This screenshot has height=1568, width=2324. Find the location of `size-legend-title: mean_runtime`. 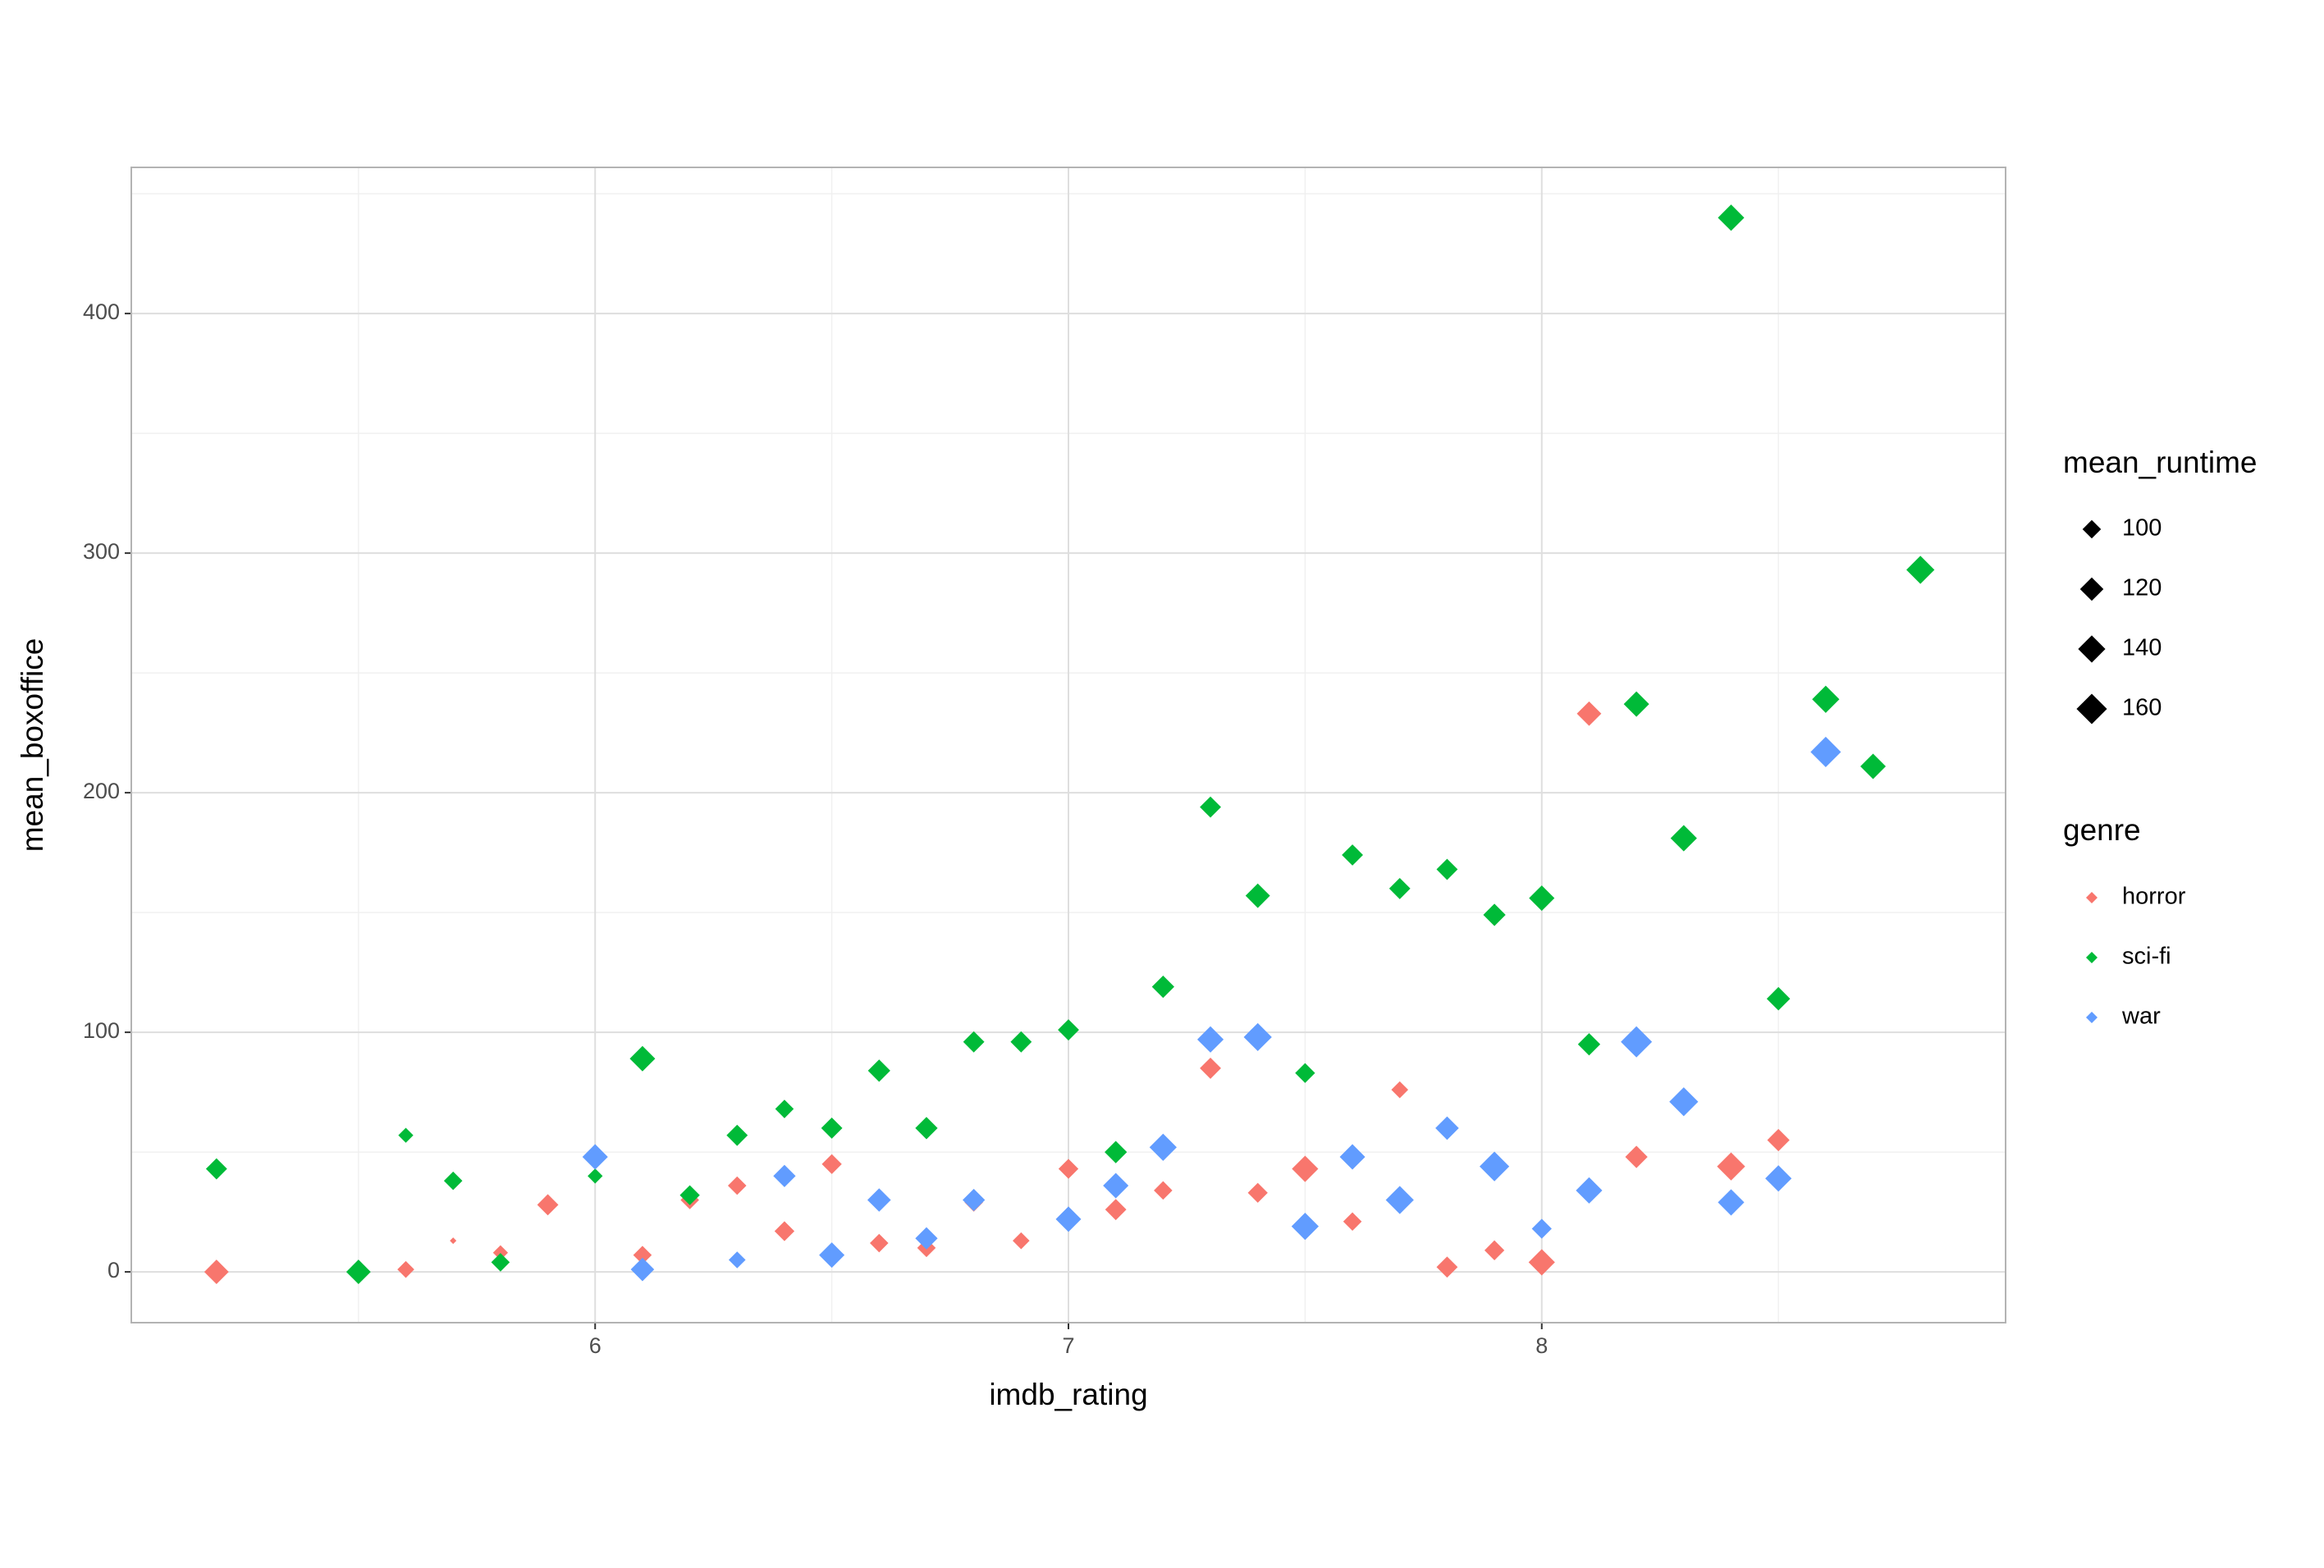

size-legend-title: mean_runtime is located at coordinates (2160, 462).